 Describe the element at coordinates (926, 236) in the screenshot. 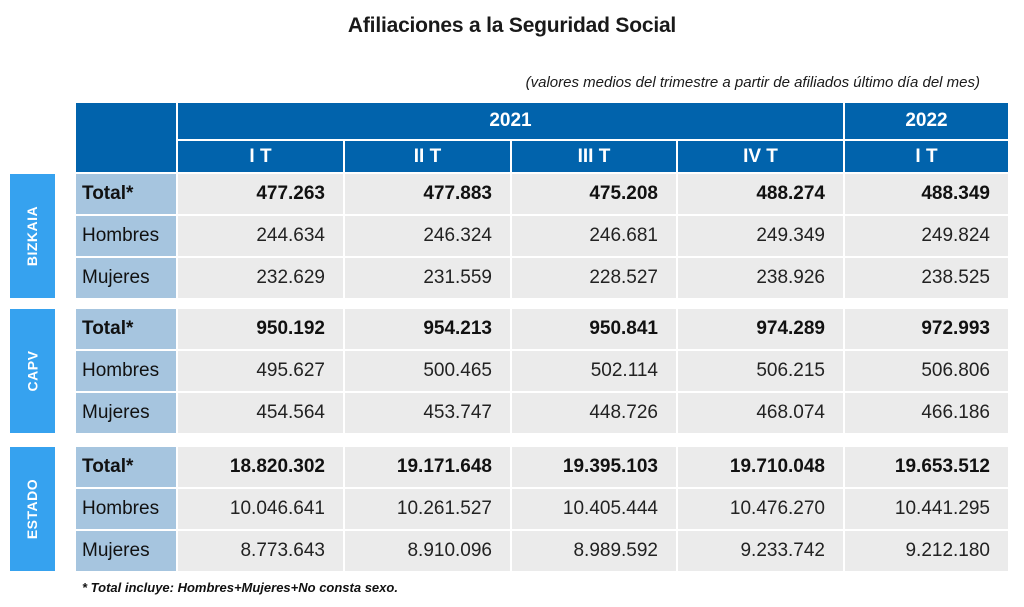

I see `table-cell: 249.824` at that location.